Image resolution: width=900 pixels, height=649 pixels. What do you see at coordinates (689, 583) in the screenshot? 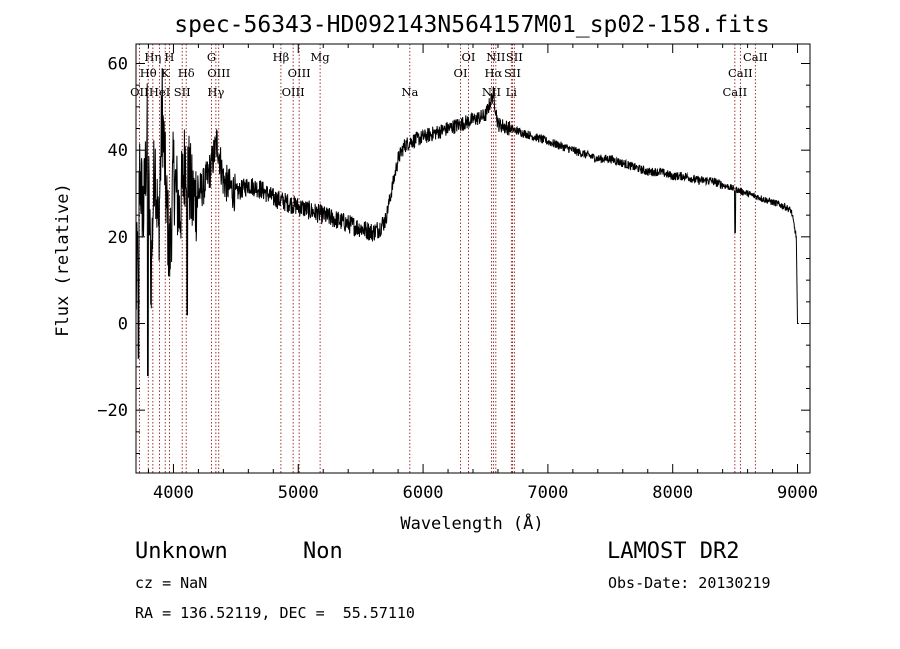
I see `observation-date: Obs-Date: 20130219` at bounding box center [689, 583].